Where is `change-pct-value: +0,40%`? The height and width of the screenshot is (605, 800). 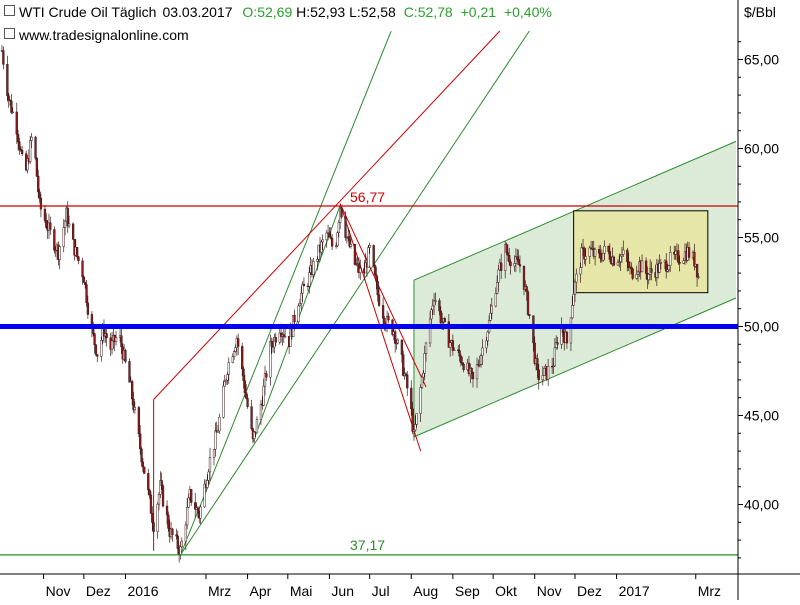 change-pct-value: +0,40% is located at coordinates (527, 12).